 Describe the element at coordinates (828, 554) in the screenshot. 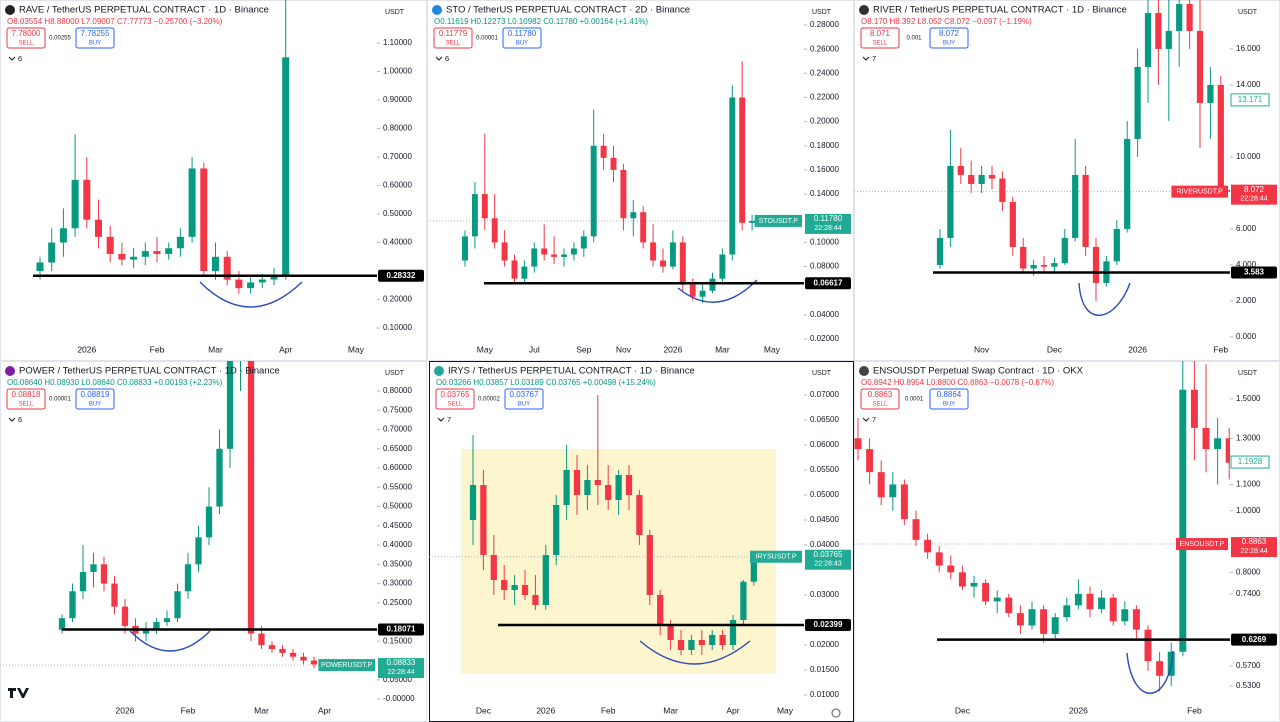

I see `price-tag-label: 0.03765` at that location.